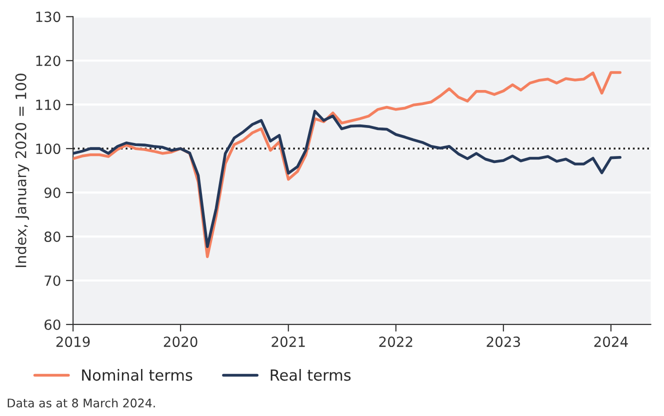 This screenshot has width=664, height=416. Describe the element at coordinates (395, 342) in the screenshot. I see `x-tick-label: 2022` at that location.